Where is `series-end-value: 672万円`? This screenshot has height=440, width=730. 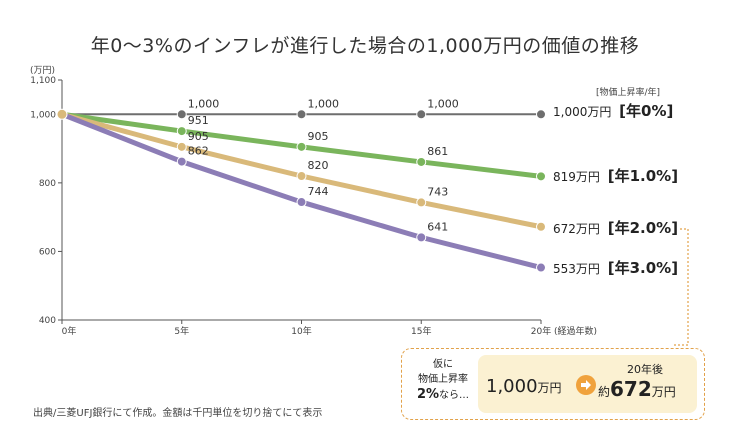 series-end-value: 672万円 is located at coordinates (578, 229).